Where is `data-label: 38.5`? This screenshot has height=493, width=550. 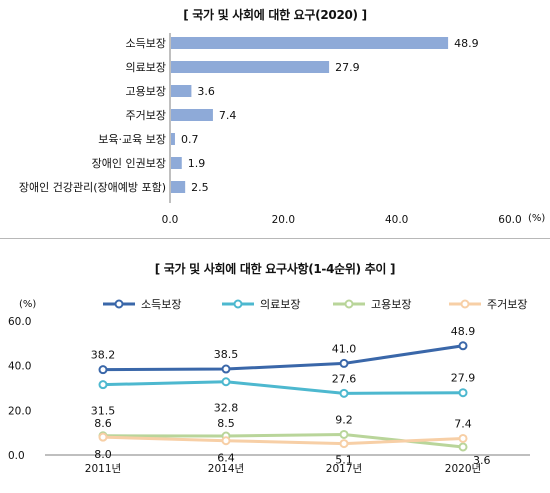
data-label: 38.5 is located at coordinates (226, 354).